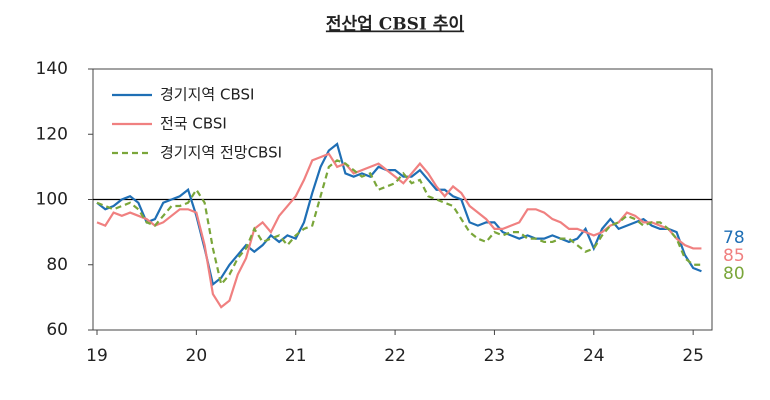 This screenshot has width=770, height=400. What do you see at coordinates (395, 25) in the screenshot?
I see `chart-title: 전산업 CBSI 추이` at bounding box center [395, 25].